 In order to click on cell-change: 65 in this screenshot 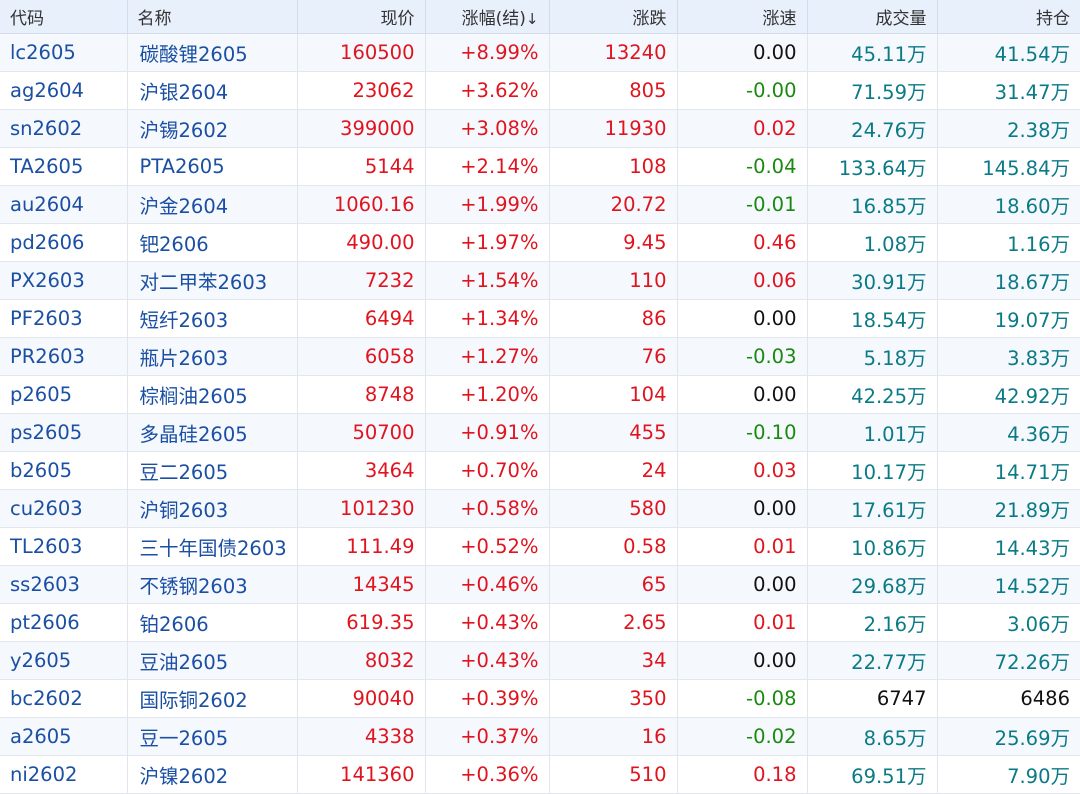, I will do `click(613, 584)`.